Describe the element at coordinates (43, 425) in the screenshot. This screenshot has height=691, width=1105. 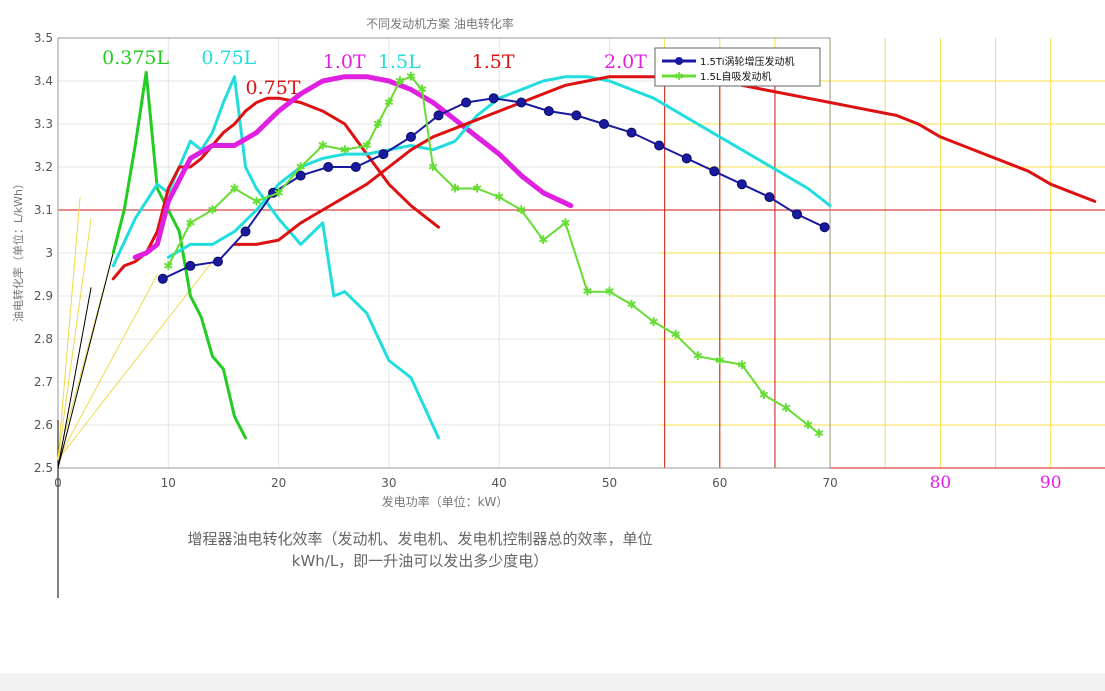
I see `y-tick-label: 2.6` at that location.